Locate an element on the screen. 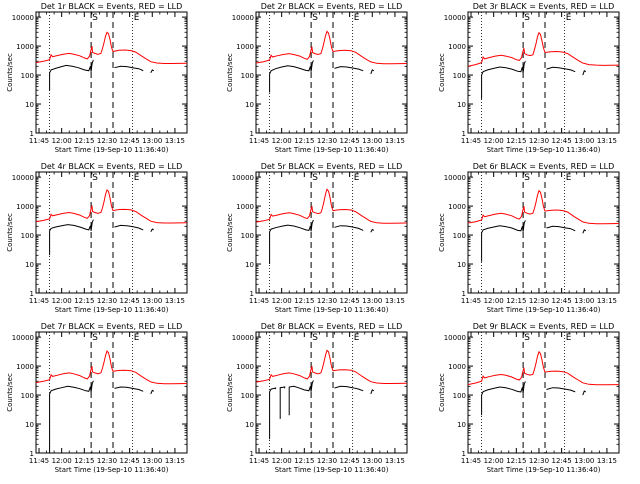 This screenshot has height=484, width=640. plot-title: Det 9r BLACK = Events, RED = LLD is located at coordinates (544, 326).